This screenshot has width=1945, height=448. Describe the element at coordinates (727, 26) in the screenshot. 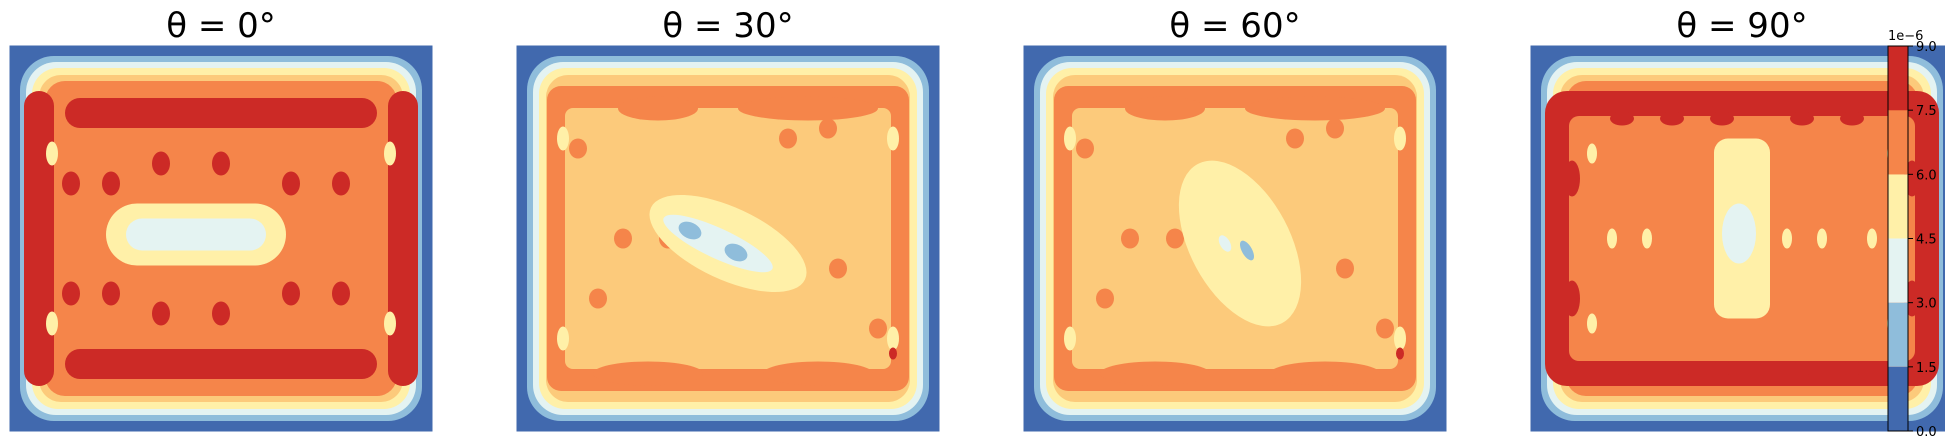

I see `contour-panel-title: θ = 30°` at that location.